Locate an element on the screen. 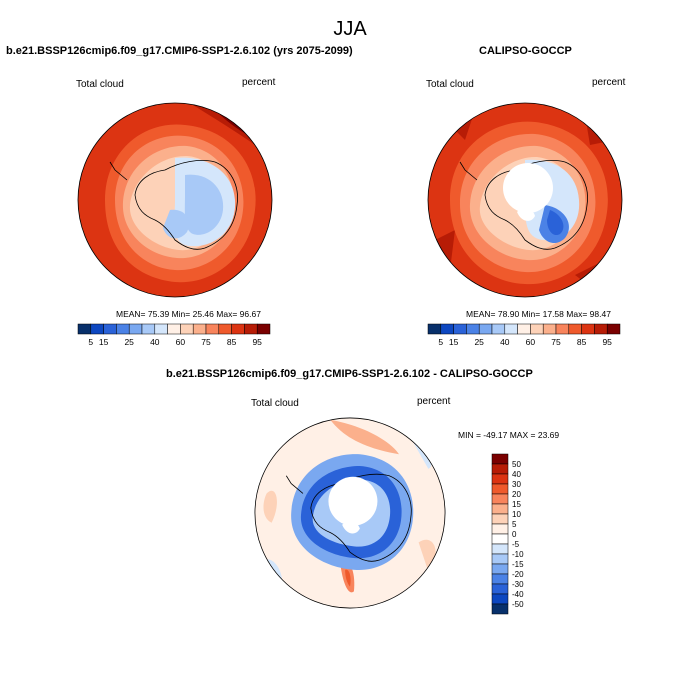  panel1-colorbar: 5 15 25 40 60 75 85 95 is located at coordinates (174, 335).